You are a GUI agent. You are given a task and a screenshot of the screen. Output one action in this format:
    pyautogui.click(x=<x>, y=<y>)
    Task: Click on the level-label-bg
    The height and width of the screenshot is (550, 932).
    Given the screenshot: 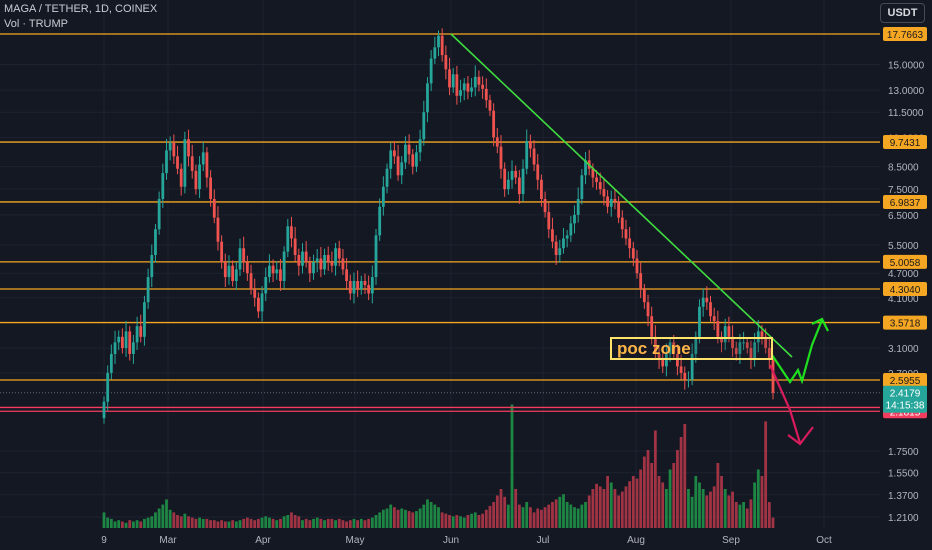 What is the action you would take?
    pyautogui.click(x=905, y=289)
    